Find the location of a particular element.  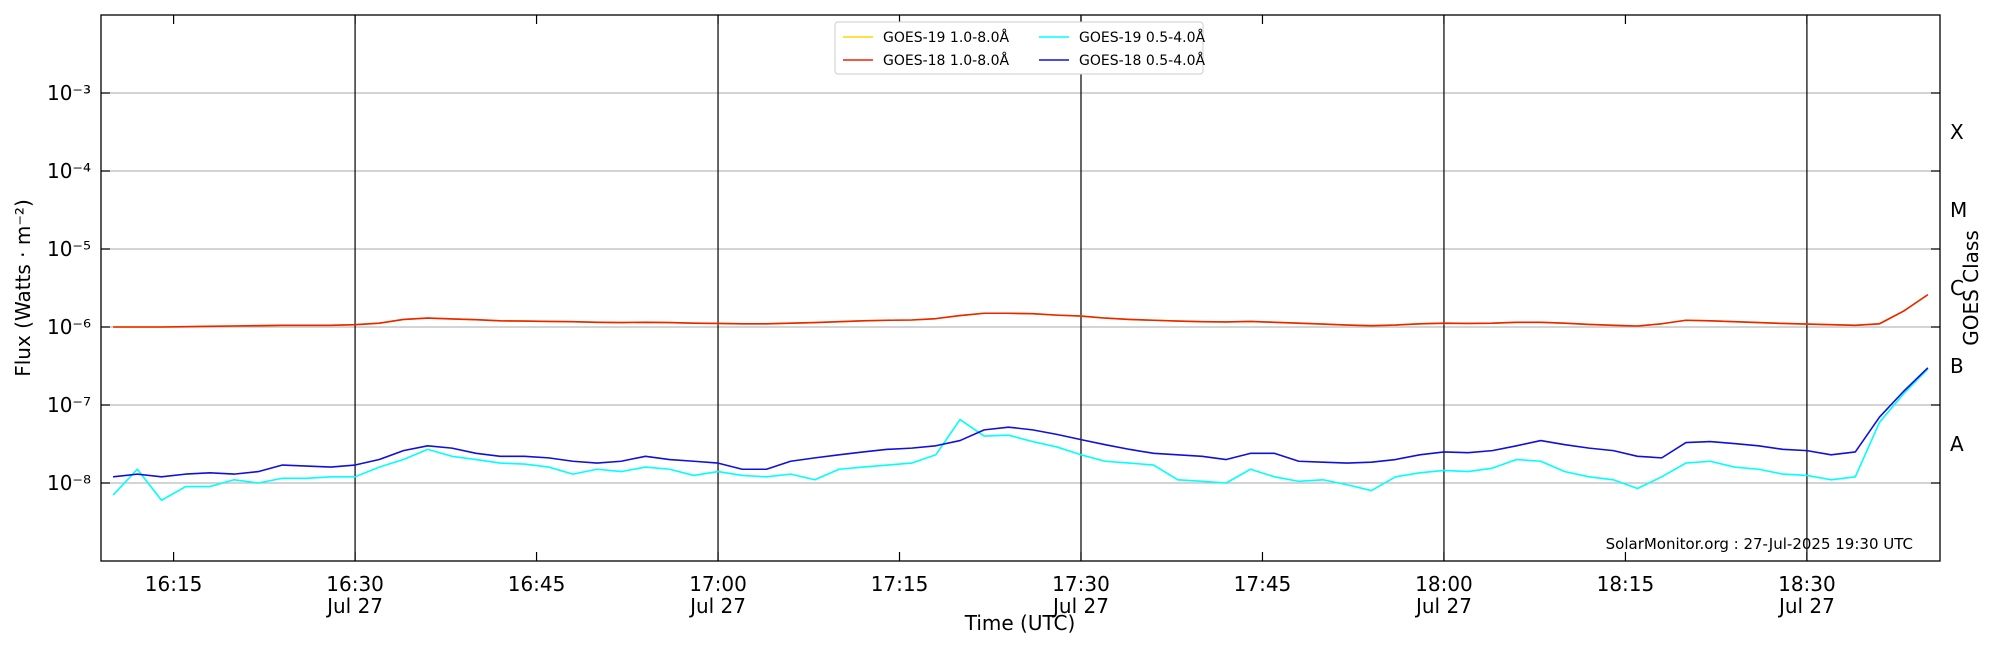

y2-tick-label: C is located at coordinates (1957, 288).